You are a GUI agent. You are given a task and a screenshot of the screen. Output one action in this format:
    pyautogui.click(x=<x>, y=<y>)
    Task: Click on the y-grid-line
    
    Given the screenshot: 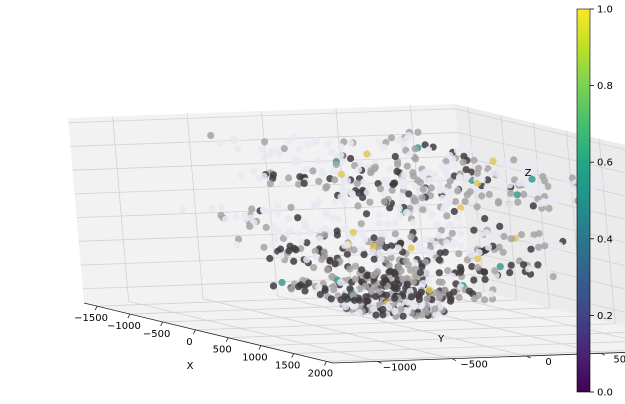 What is the action you would take?
    pyautogui.click(x=253, y=331)
    